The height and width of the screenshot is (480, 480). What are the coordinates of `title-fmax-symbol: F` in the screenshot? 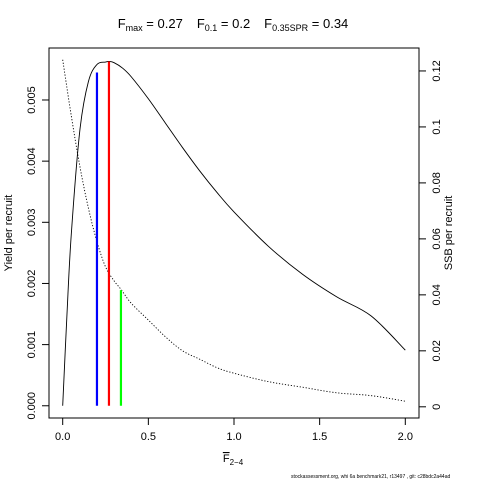 It's located at (122, 23).